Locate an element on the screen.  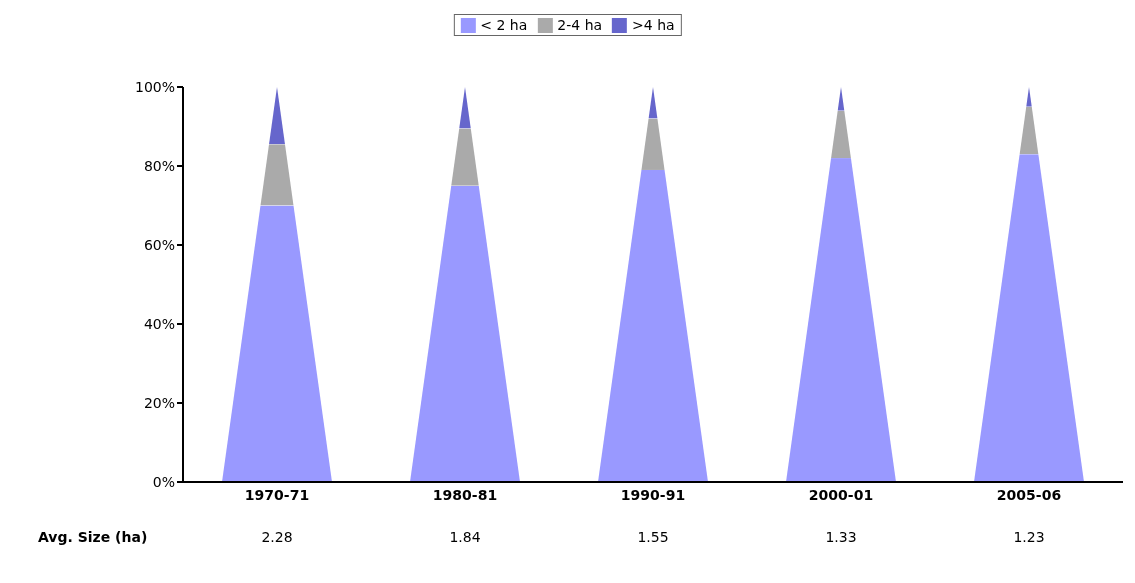
y-tick-label: 40% is located at coordinates (159, 323).